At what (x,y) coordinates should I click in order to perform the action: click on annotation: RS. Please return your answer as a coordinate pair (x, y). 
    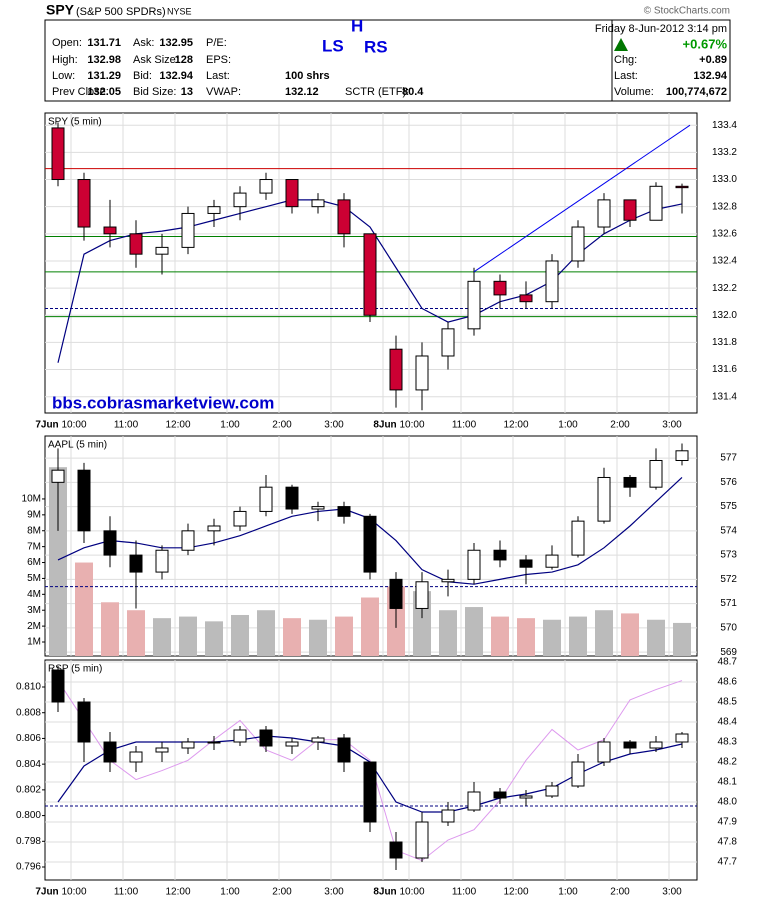
    Looking at the image, I should click on (376, 46).